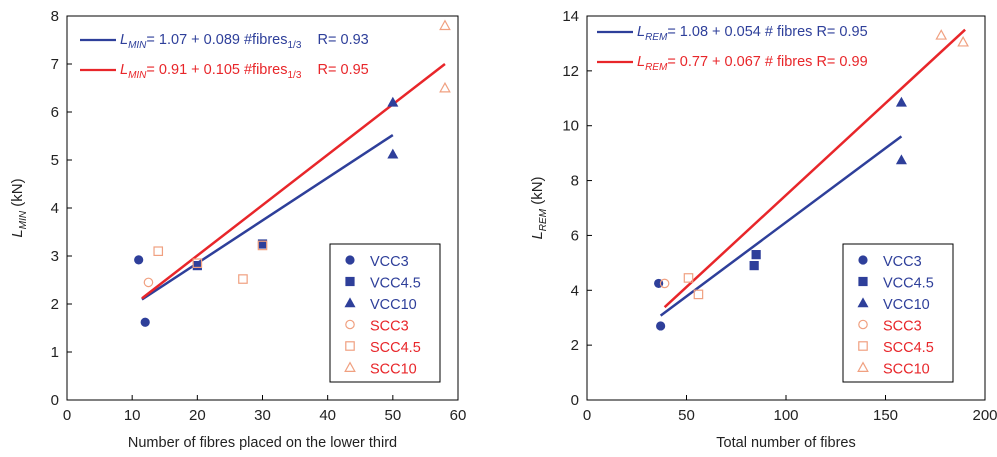 The width and height of the screenshot is (997, 457). Describe the element at coordinates (55, 160) in the screenshot. I see `y-tick-label: 5` at that location.